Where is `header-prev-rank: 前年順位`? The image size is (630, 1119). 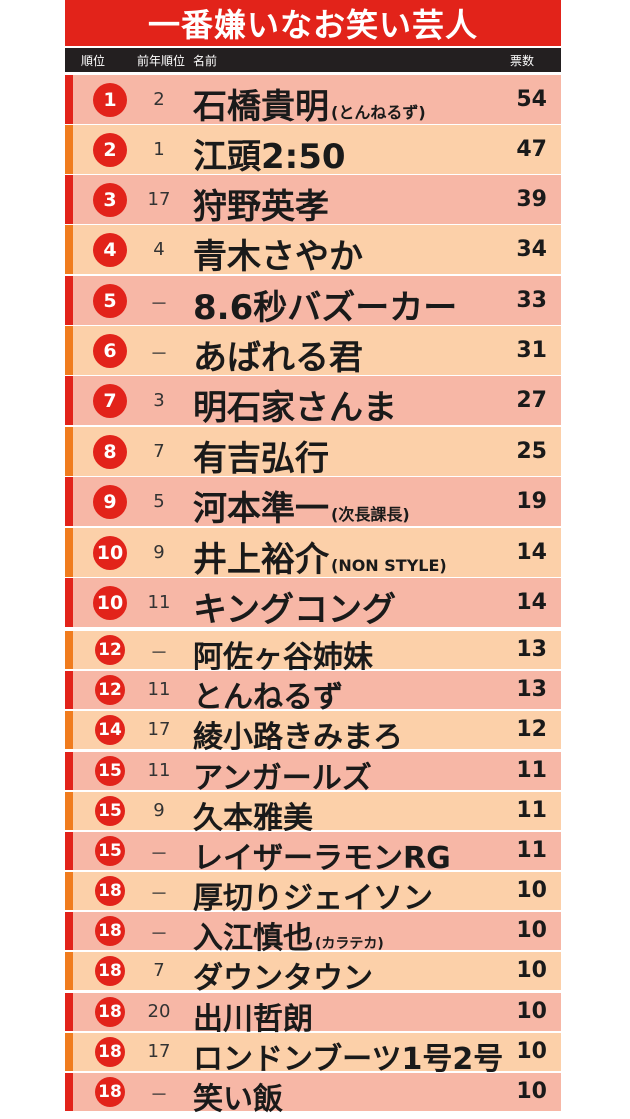
header-prev-rank: 前年順位 is located at coordinates (161, 61).